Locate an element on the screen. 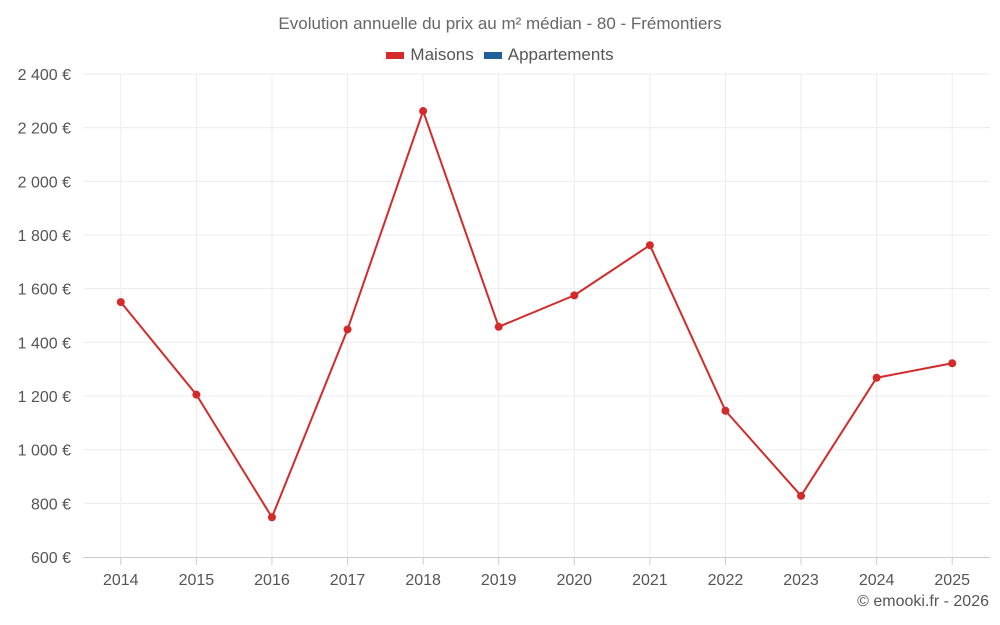 Image resolution: width=1000 pixels, height=625 pixels. data-point-maisons-2025 is located at coordinates (952, 363).